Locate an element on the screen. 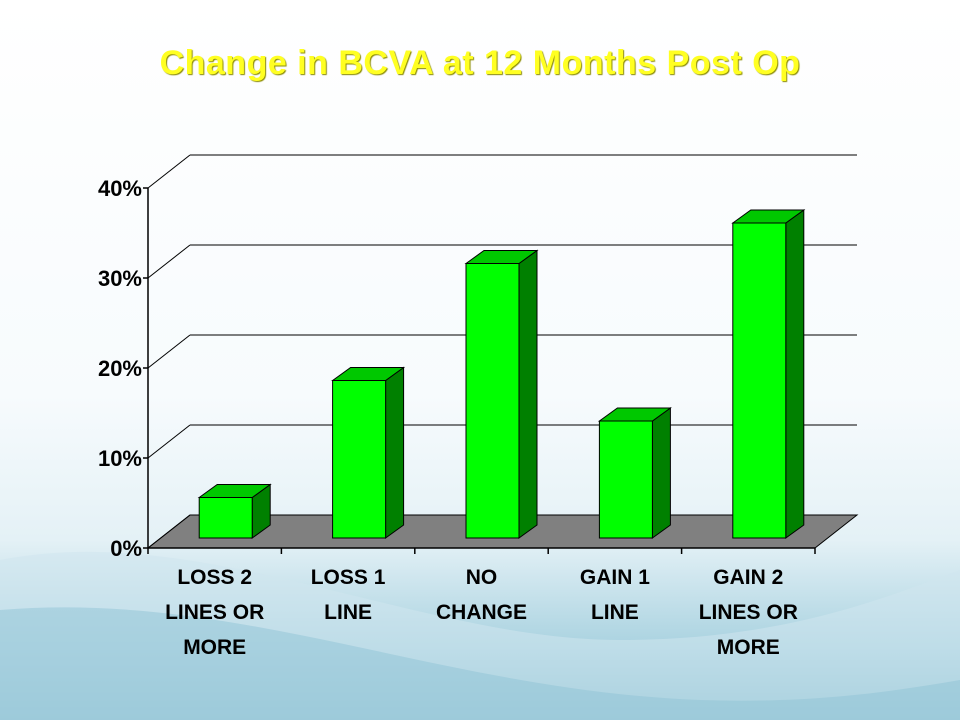 The image size is (960, 720). y-tick-label: 30% is located at coordinates (120, 278).